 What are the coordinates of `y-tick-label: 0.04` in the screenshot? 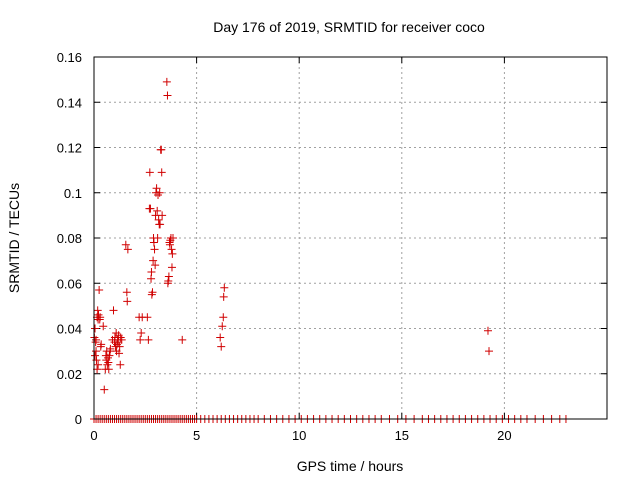 It's located at (69, 329).